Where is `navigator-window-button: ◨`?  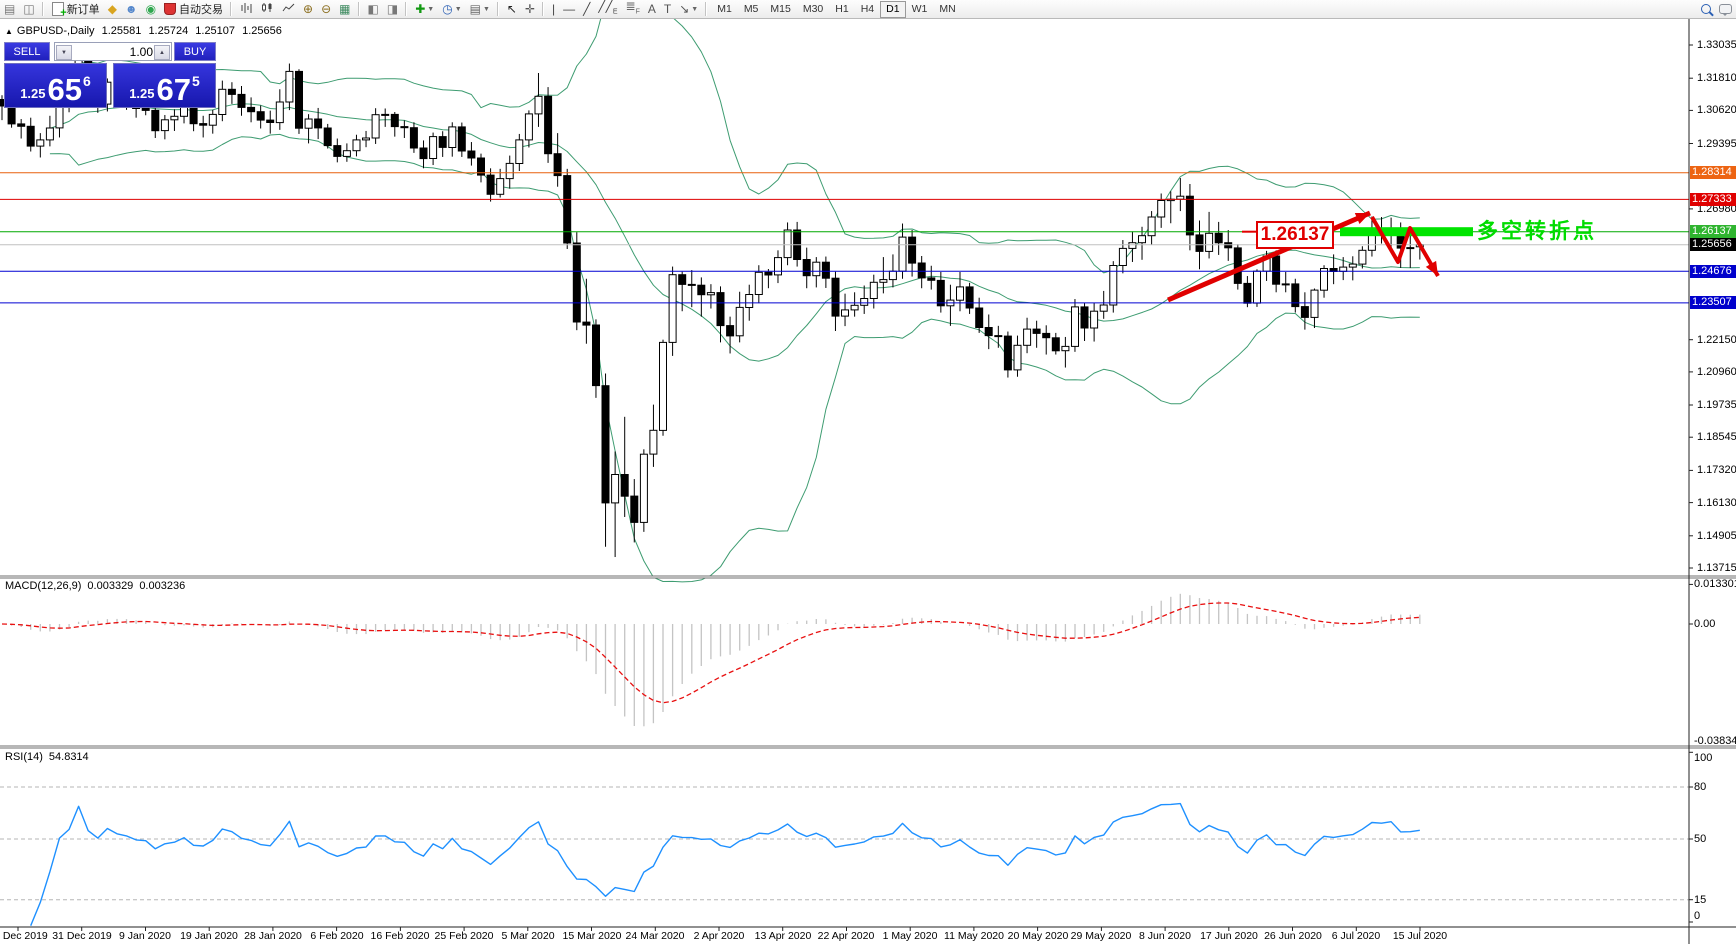 navigator-window-button: ◨ is located at coordinates (392, 9).